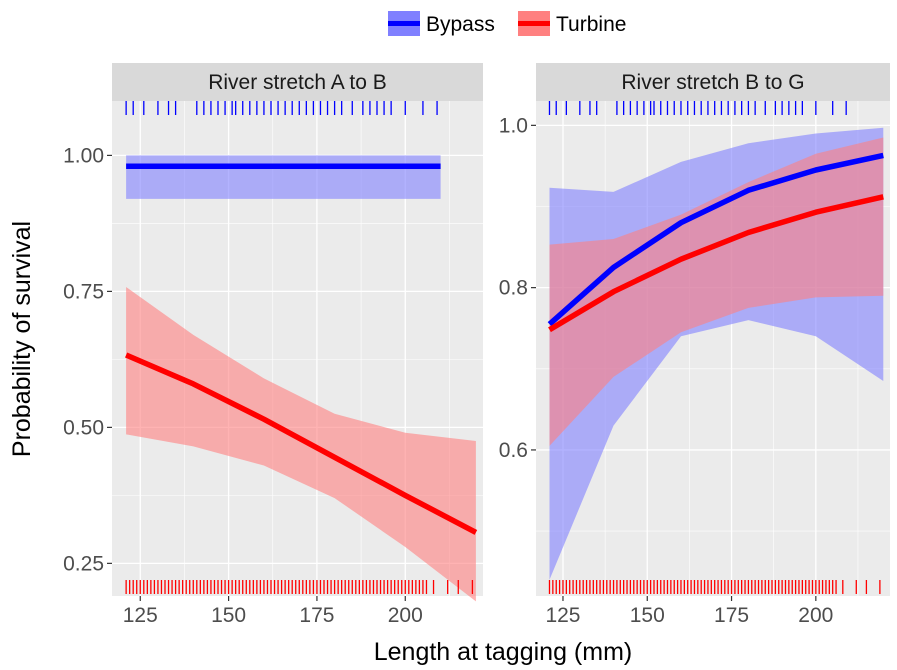  Describe the element at coordinates (83, 291) in the screenshot. I see `y-tick-label: 0.75` at that location.